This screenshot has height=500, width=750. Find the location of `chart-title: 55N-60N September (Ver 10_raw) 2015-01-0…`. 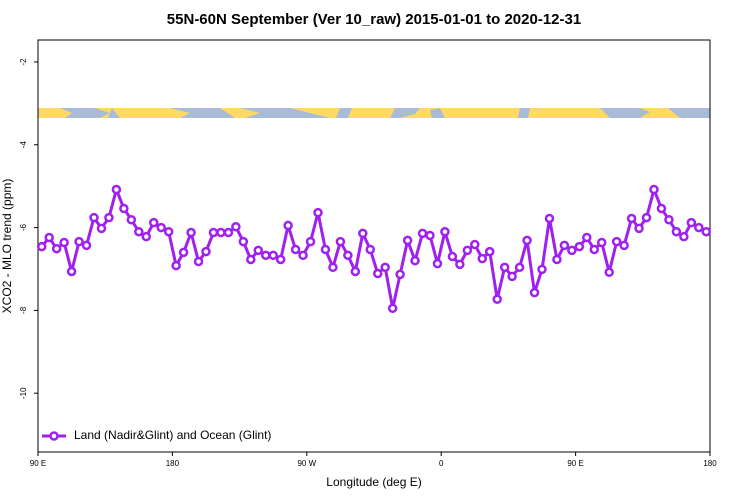

chart-title: 55N-60N September (Ver 10_raw) 2015-01-0… is located at coordinates (374, 19).